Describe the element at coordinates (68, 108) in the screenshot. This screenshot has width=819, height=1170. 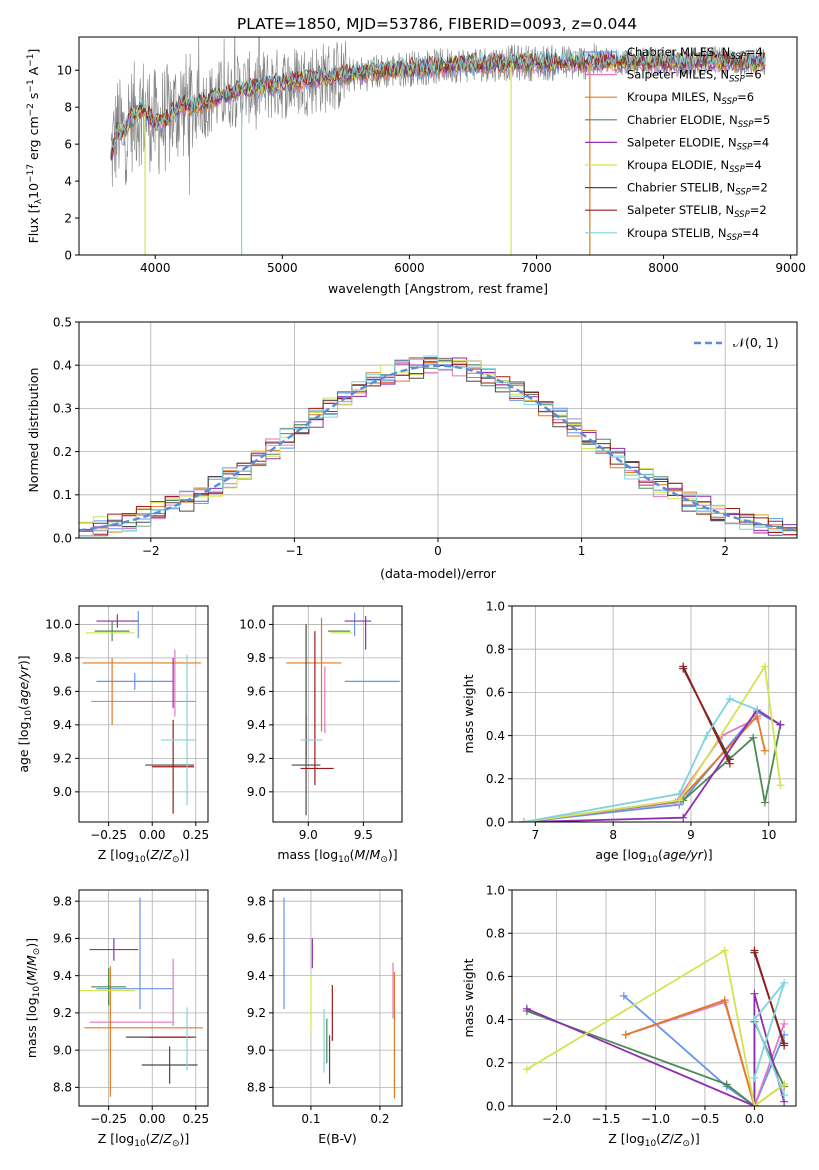
I see `y-tick-label: 8` at that location.